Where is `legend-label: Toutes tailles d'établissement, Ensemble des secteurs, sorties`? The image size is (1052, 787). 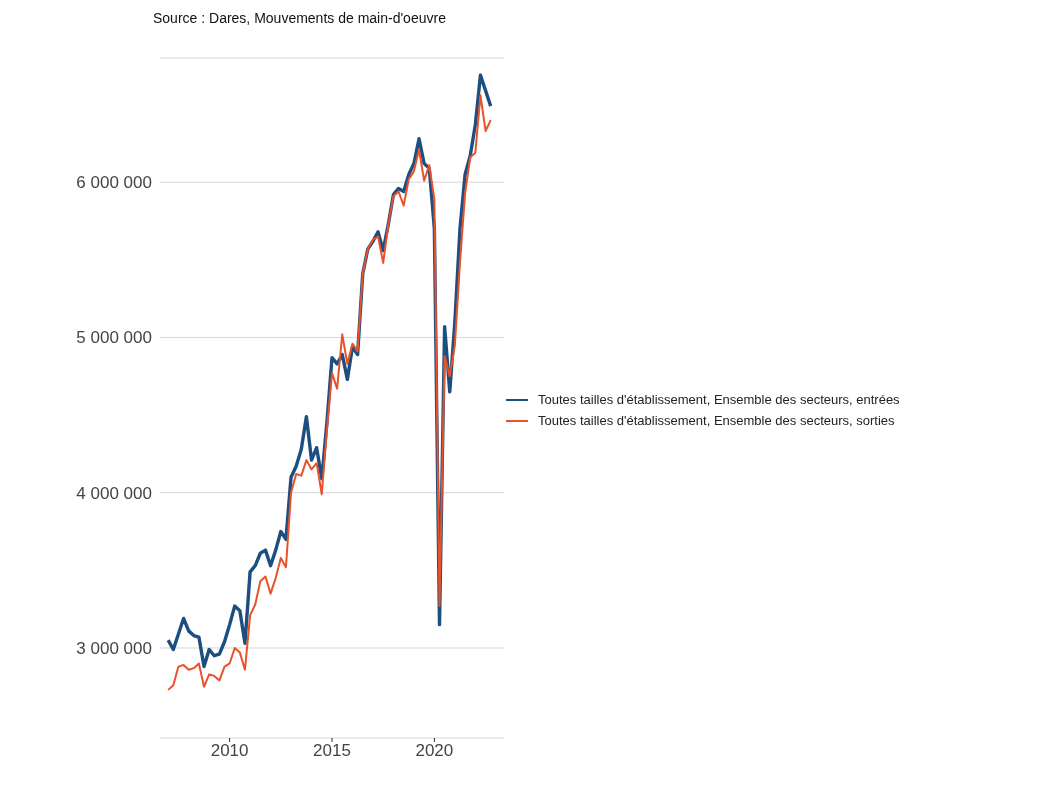
legend-label: Toutes tailles d'établissement, Ensemble des secteurs, sorties is located at coordinates (716, 420).